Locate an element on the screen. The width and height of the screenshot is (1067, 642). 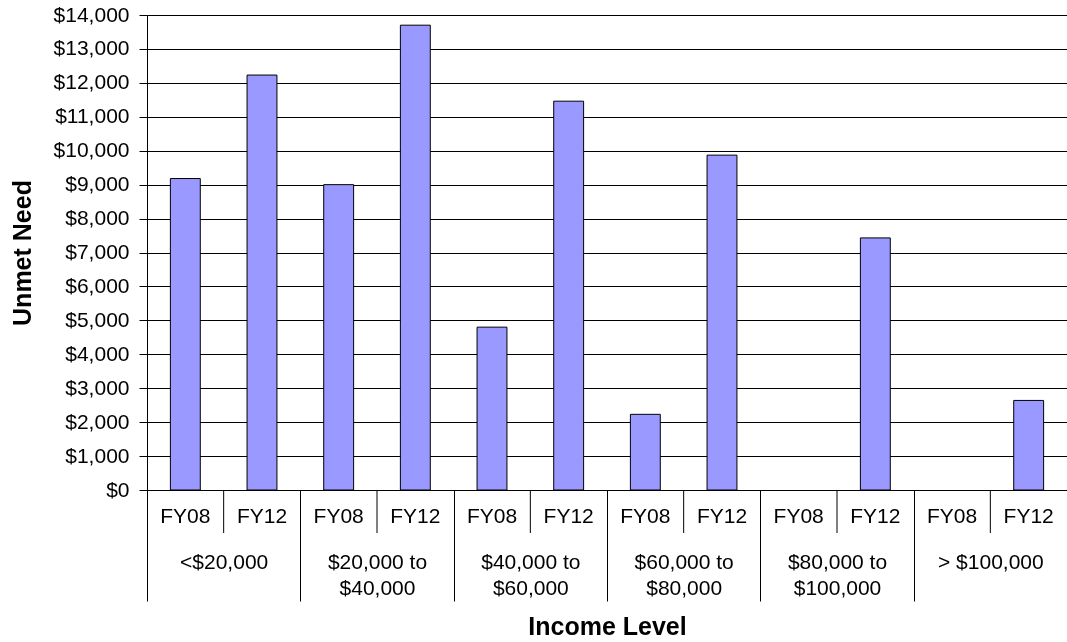
y-tick-label: $8,000 is located at coordinates (97, 218).